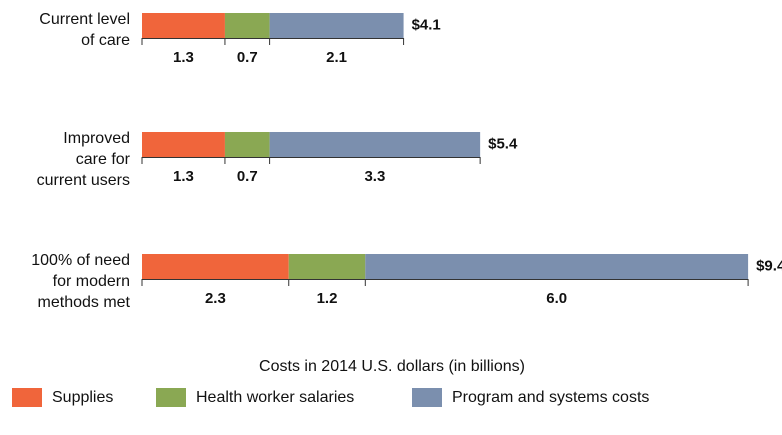 The height and width of the screenshot is (435, 782). Describe the element at coordinates (426, 24) in the screenshot. I see `total-label: $4.1` at that location.